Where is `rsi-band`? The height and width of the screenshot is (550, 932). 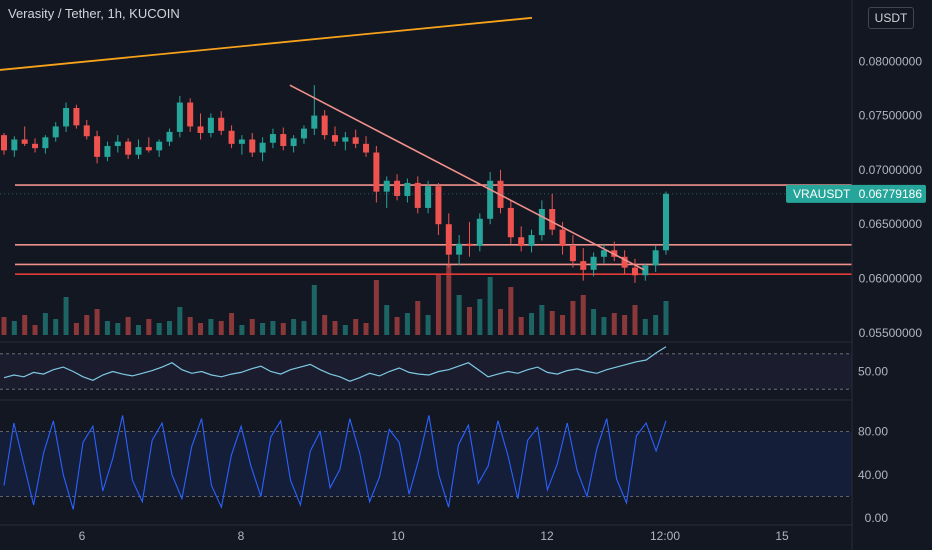 rsi-band is located at coordinates (426, 371).